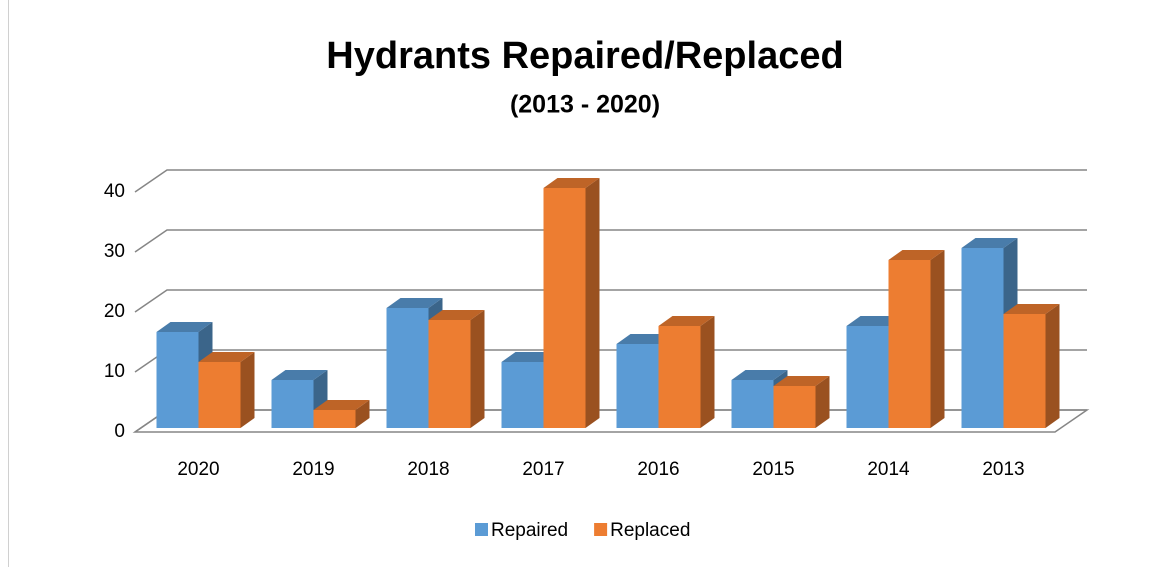 Image resolution: width=1169 pixels, height=567 pixels. I want to click on y-tick-label: 0, so click(119, 431).